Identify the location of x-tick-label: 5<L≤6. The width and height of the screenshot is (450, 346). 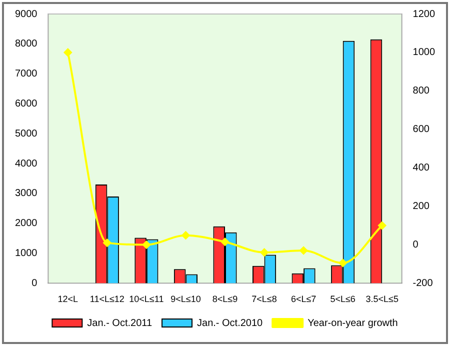
(343, 299).